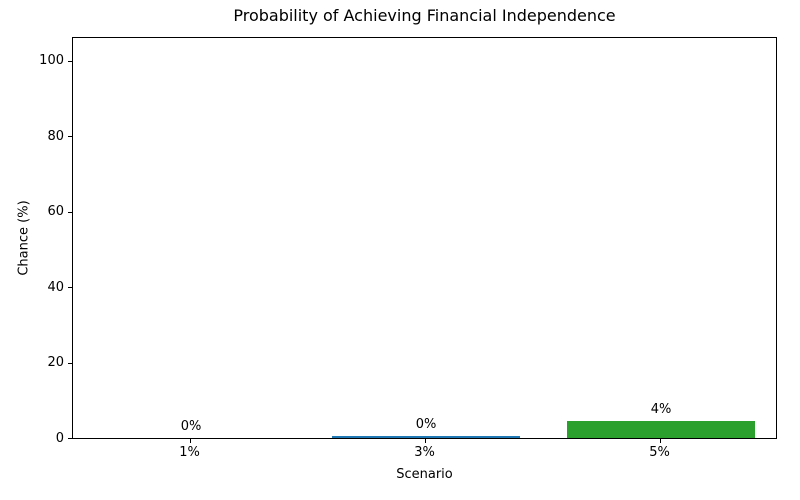  Describe the element at coordinates (55, 136) in the screenshot. I see `y-tick-label: 80` at that location.